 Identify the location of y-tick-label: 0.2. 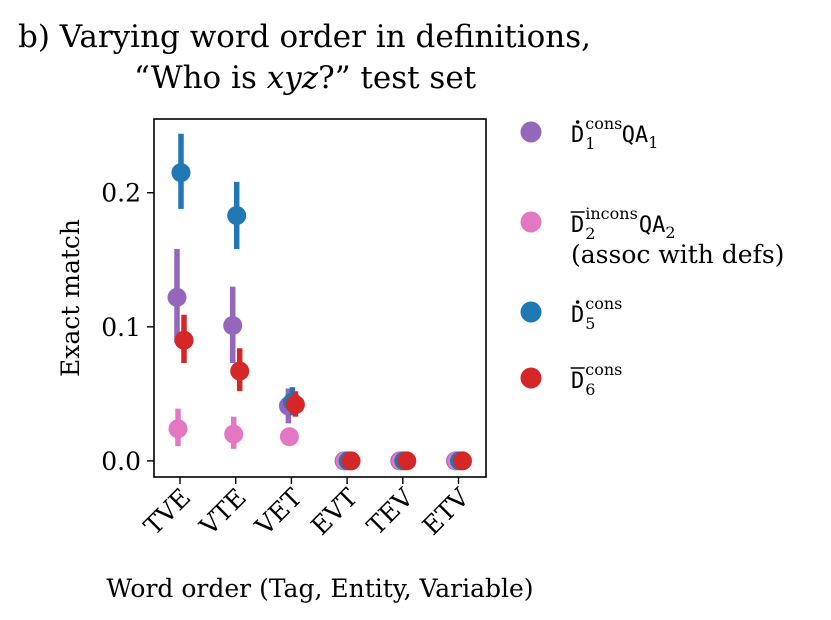
(121, 193).